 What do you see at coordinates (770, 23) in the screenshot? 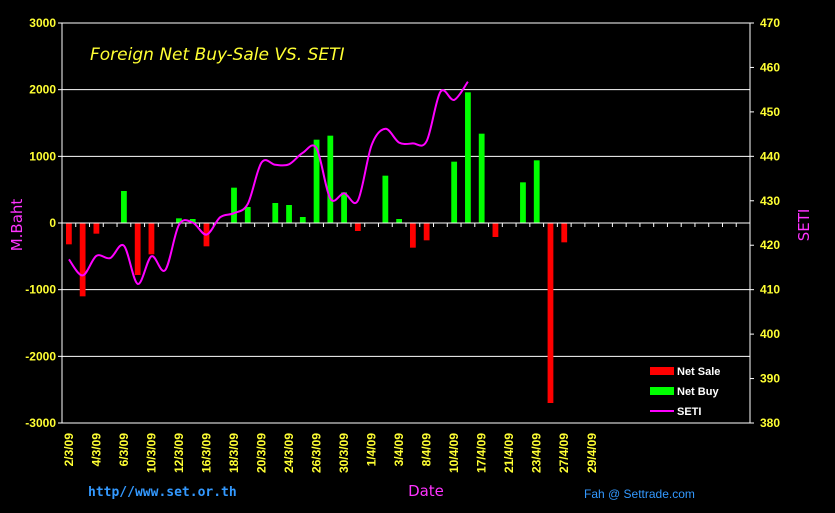
I see `y2-tick-label: 470` at bounding box center [770, 23].